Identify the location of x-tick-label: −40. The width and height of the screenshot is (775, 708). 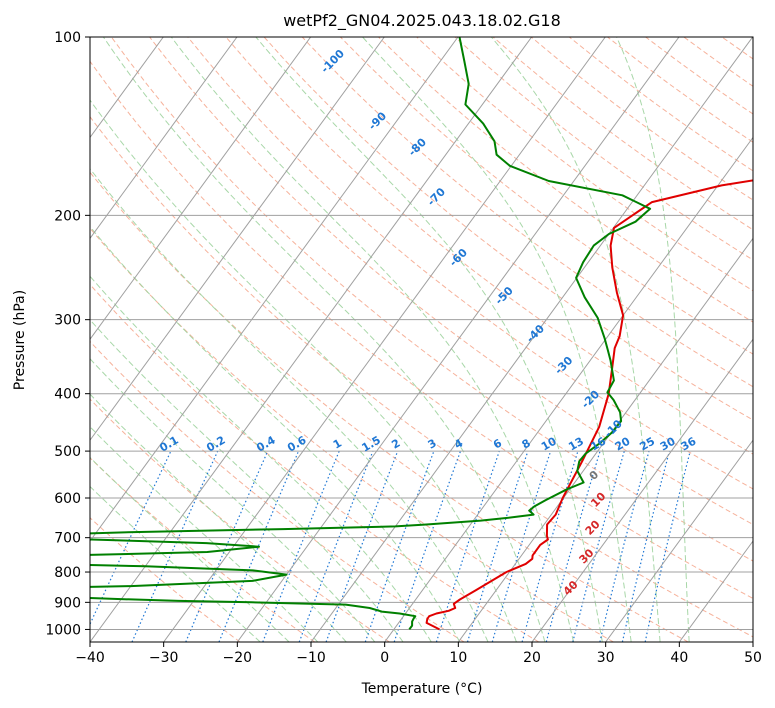
(90, 658).